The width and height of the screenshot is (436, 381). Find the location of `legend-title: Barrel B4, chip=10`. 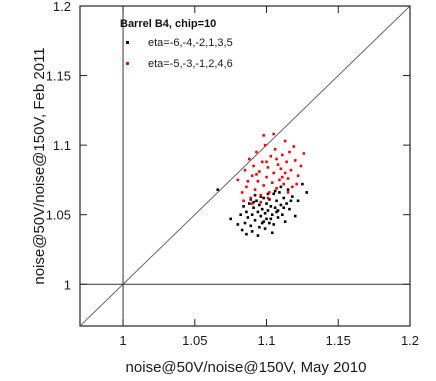

legend-title: Barrel B4, chip=10 is located at coordinates (168, 24).